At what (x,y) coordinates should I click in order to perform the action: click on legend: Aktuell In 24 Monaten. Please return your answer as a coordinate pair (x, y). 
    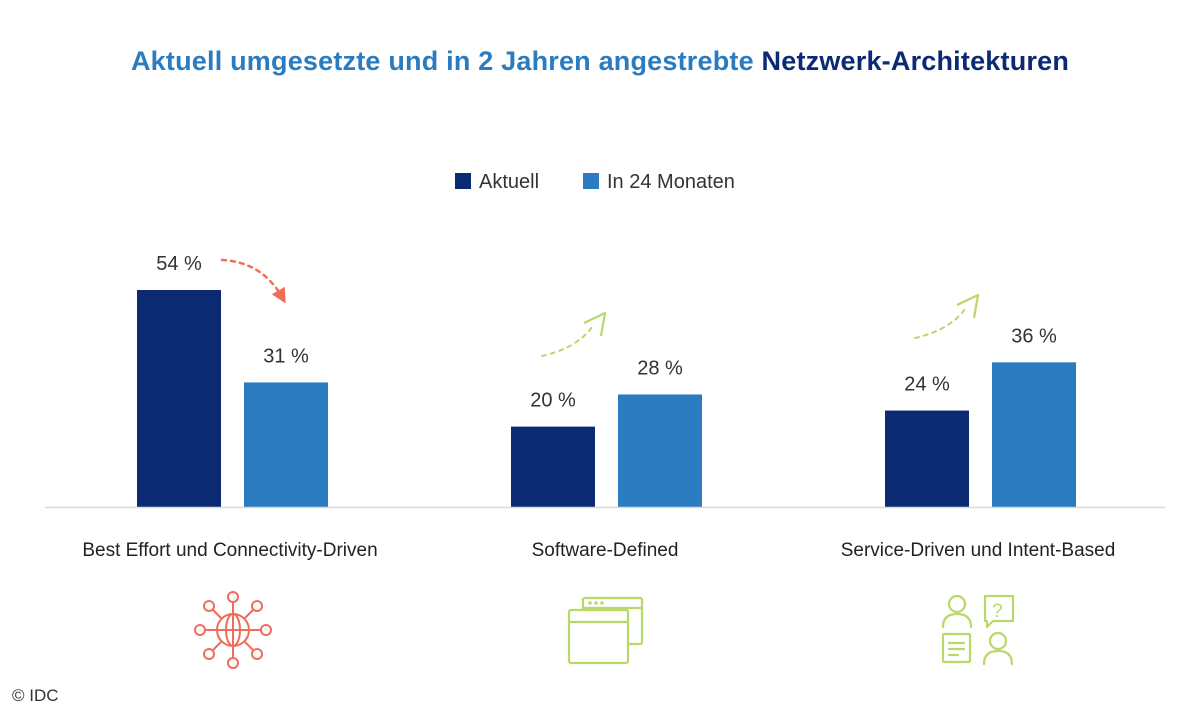
    Looking at the image, I should click on (595, 182).